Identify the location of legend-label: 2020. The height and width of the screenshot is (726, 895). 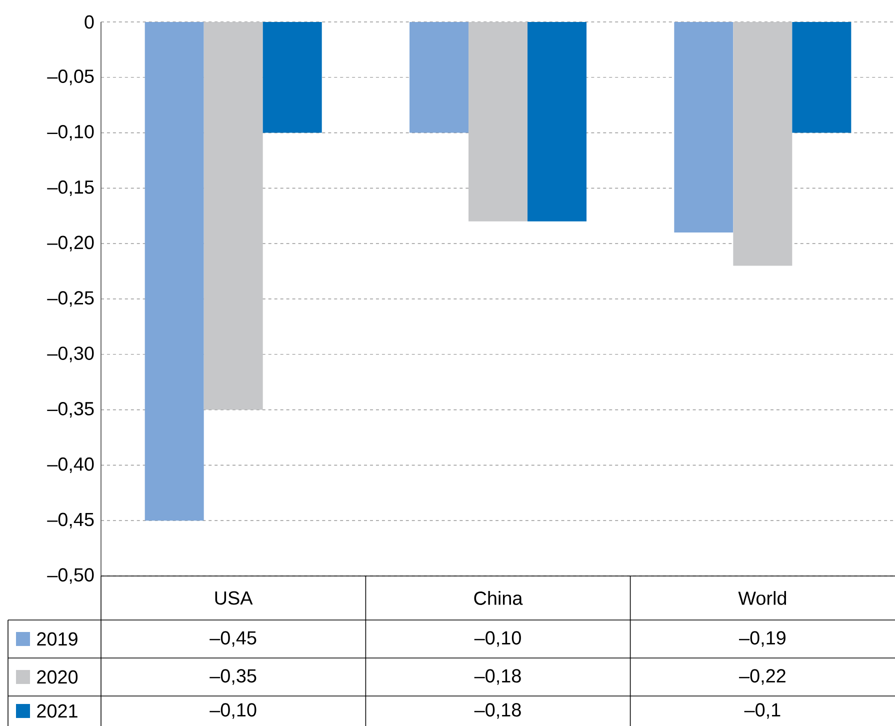
(57, 677).